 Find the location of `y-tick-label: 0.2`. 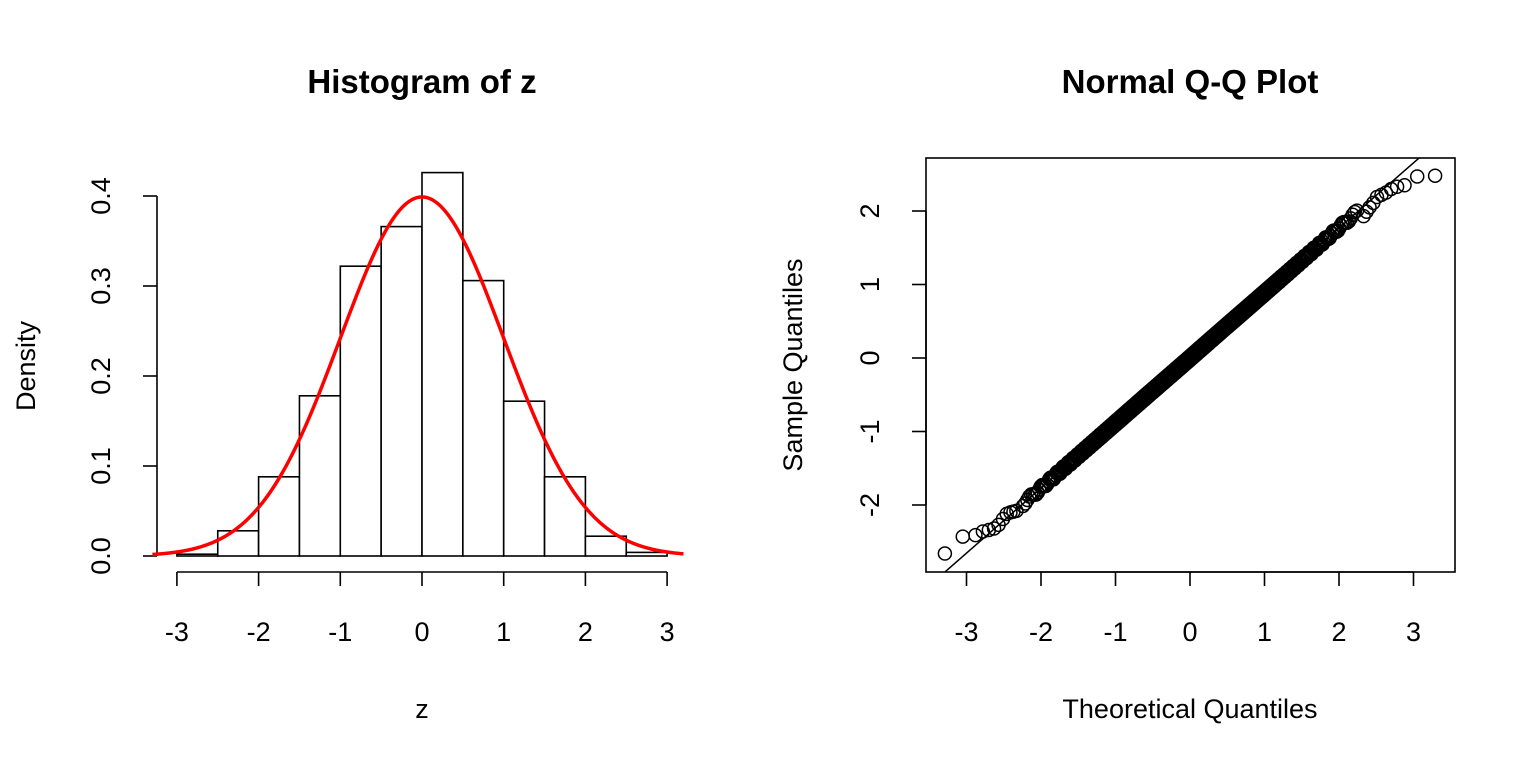

y-tick-label: 0.2 is located at coordinates (101, 376).